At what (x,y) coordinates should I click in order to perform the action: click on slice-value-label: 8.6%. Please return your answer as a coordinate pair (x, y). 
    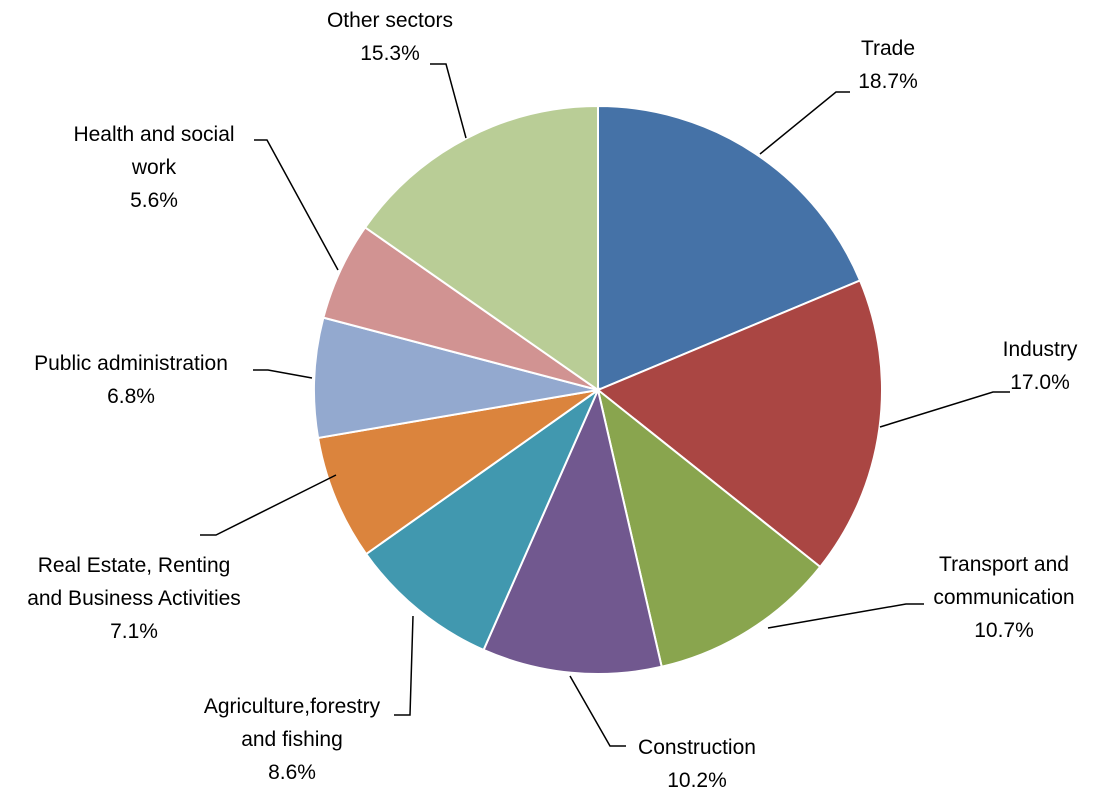
    Looking at the image, I should click on (292, 772).